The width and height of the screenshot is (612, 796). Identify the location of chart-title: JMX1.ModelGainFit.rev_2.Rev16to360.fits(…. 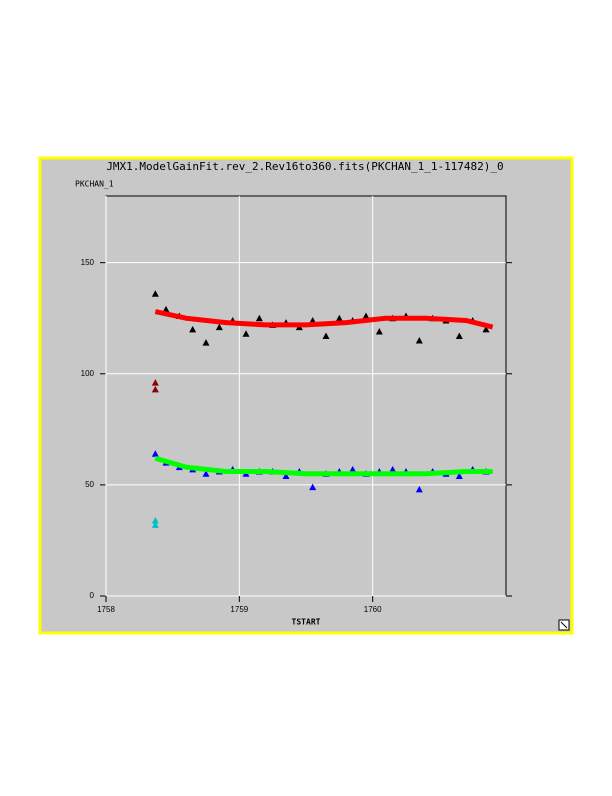
(304, 166).